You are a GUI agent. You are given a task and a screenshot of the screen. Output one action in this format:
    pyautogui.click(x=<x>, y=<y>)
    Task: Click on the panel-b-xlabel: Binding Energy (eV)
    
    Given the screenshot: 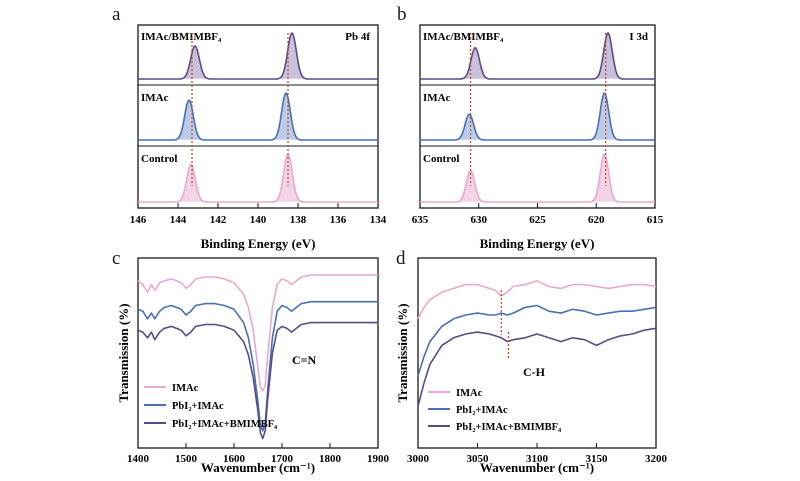 What is the action you would take?
    pyautogui.click(x=537, y=243)
    